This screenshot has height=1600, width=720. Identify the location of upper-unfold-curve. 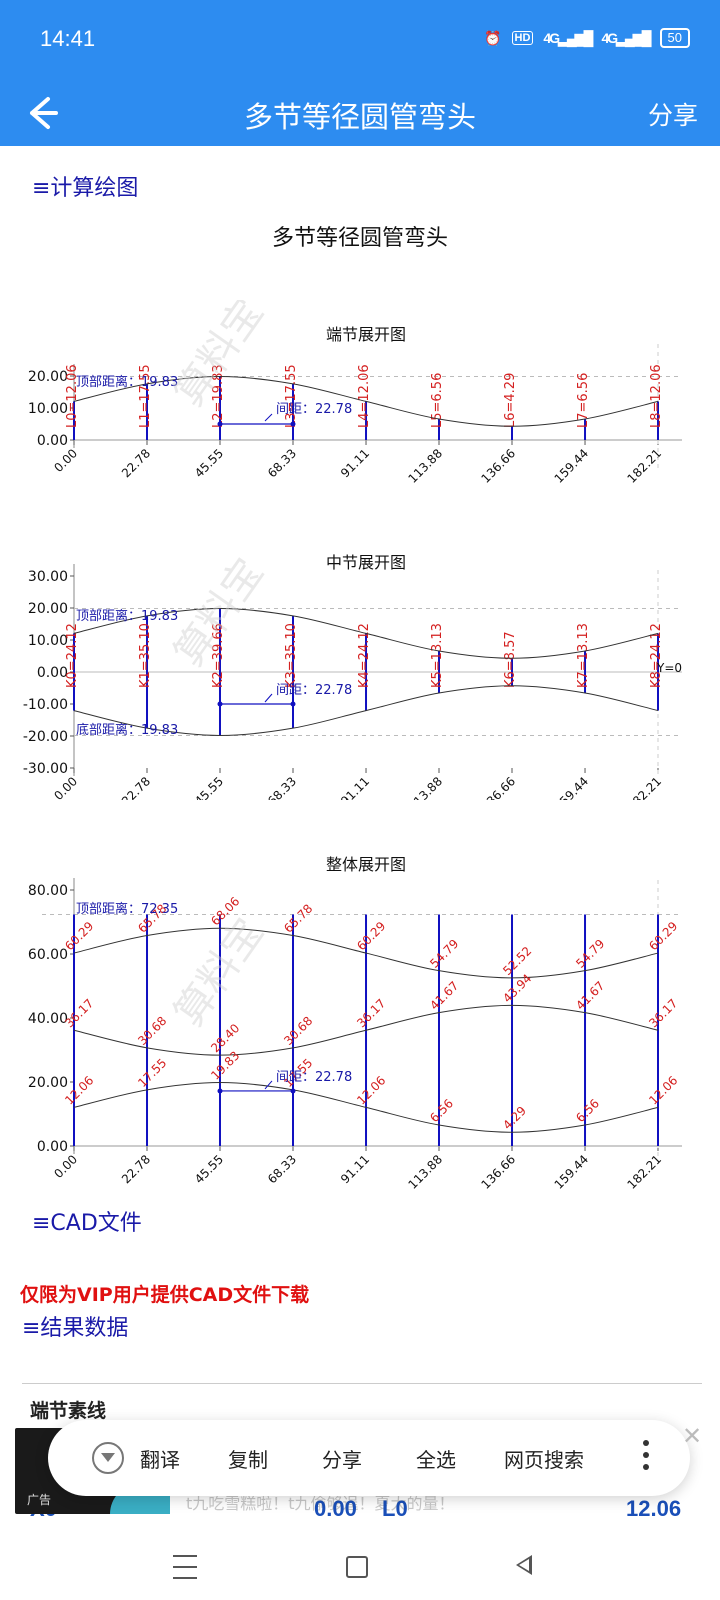
(366, 633).